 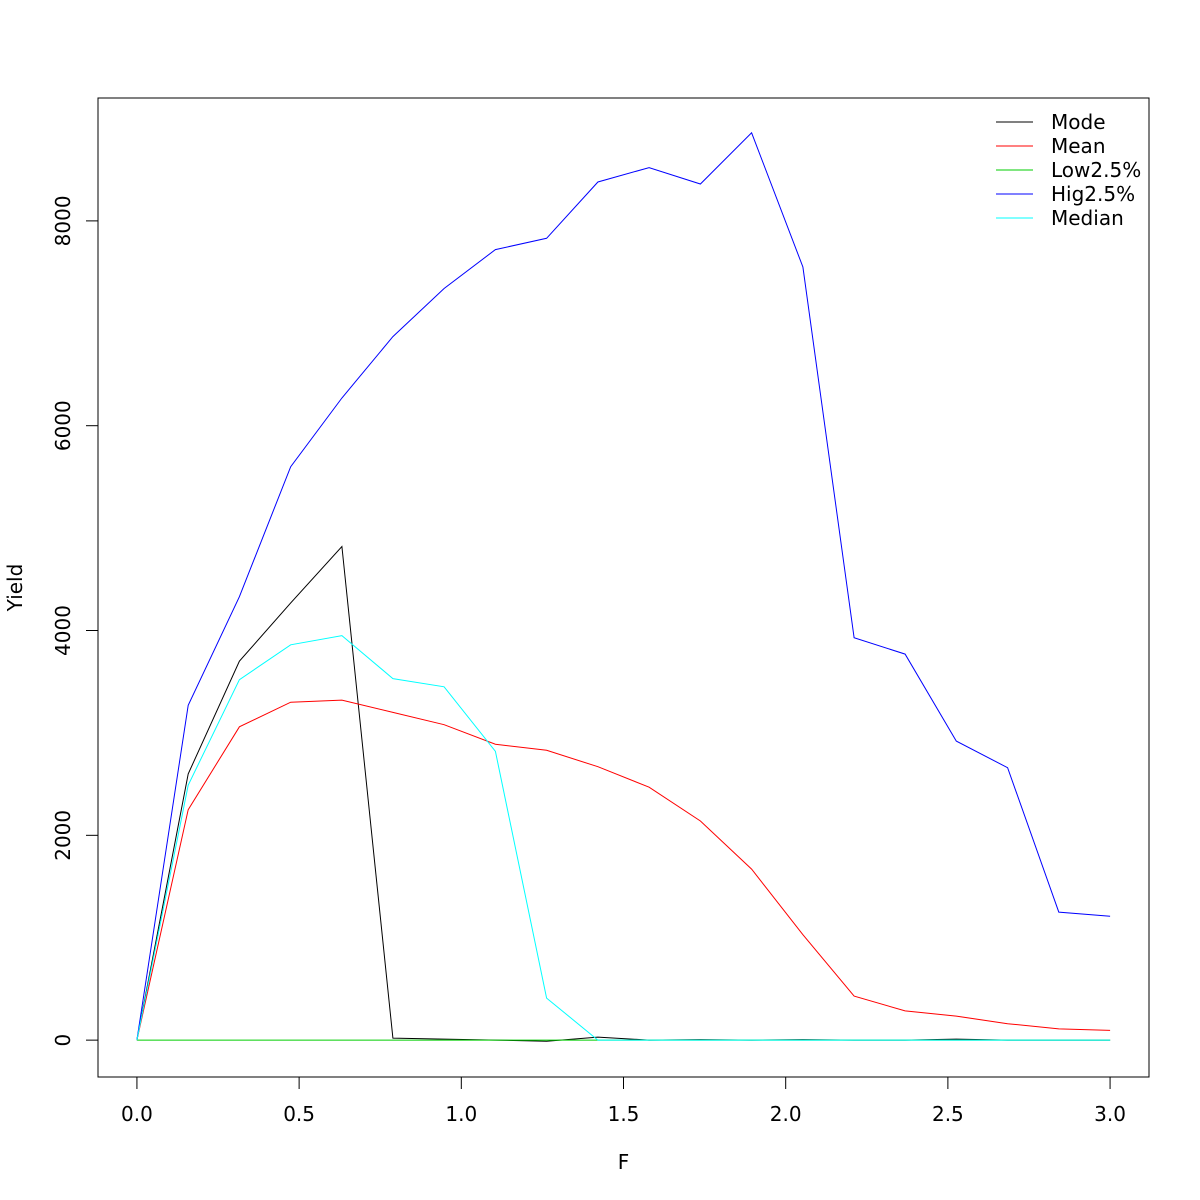 What do you see at coordinates (299, 1114) in the screenshot?
I see `x-tick-label: 0.5` at bounding box center [299, 1114].